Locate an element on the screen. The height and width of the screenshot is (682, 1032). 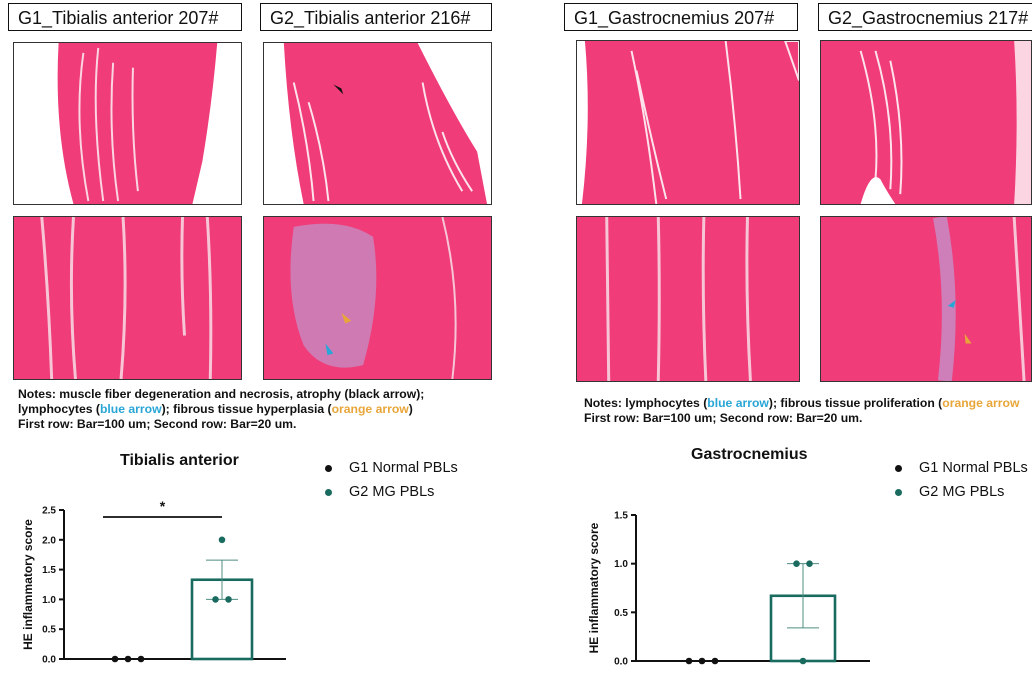
chart-tibialis-anterior: 0.0 0.5 1.0 1.5 2.0 2.5 HE inflammatory score * is located at coordinates (153, 582).